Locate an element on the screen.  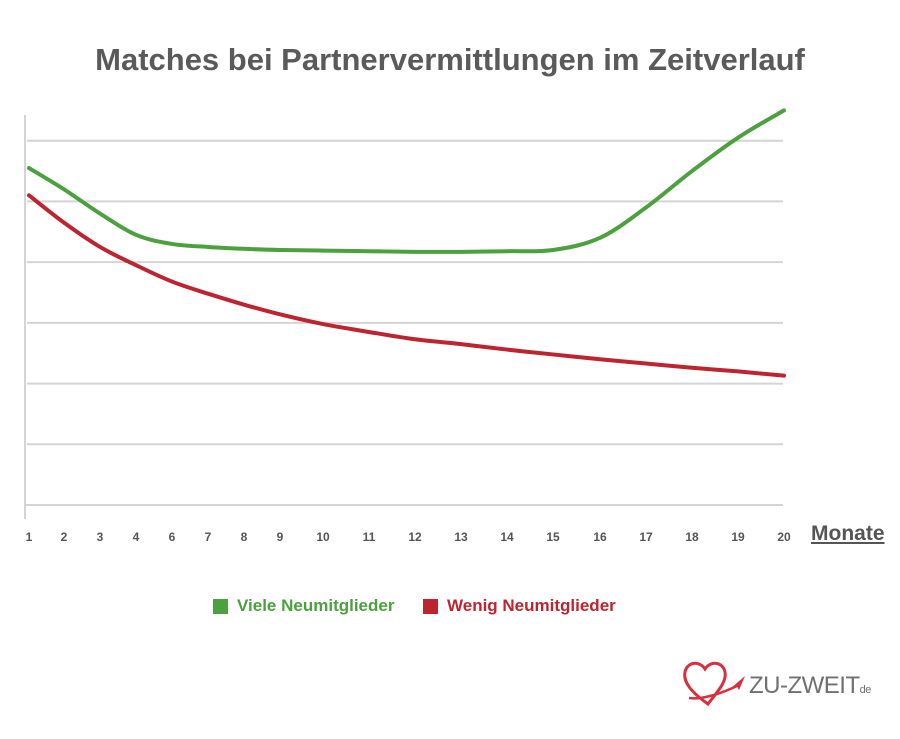
x-tick-label: 11 is located at coordinates (369, 537).